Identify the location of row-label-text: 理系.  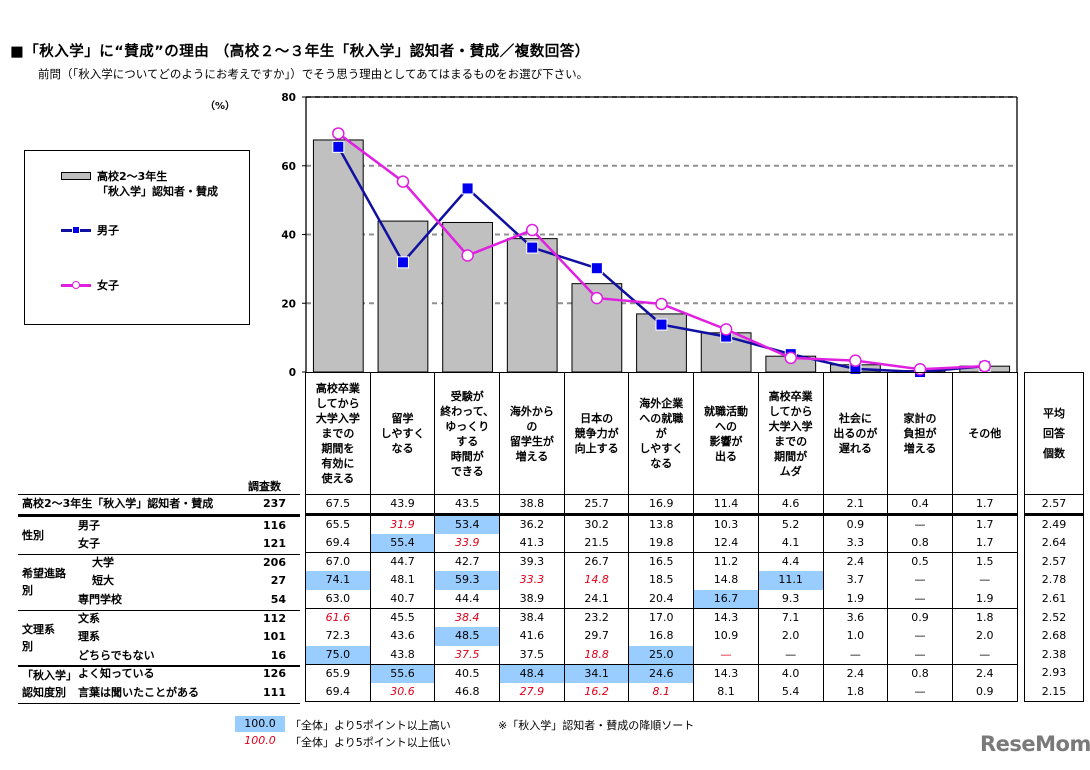
(89, 637).